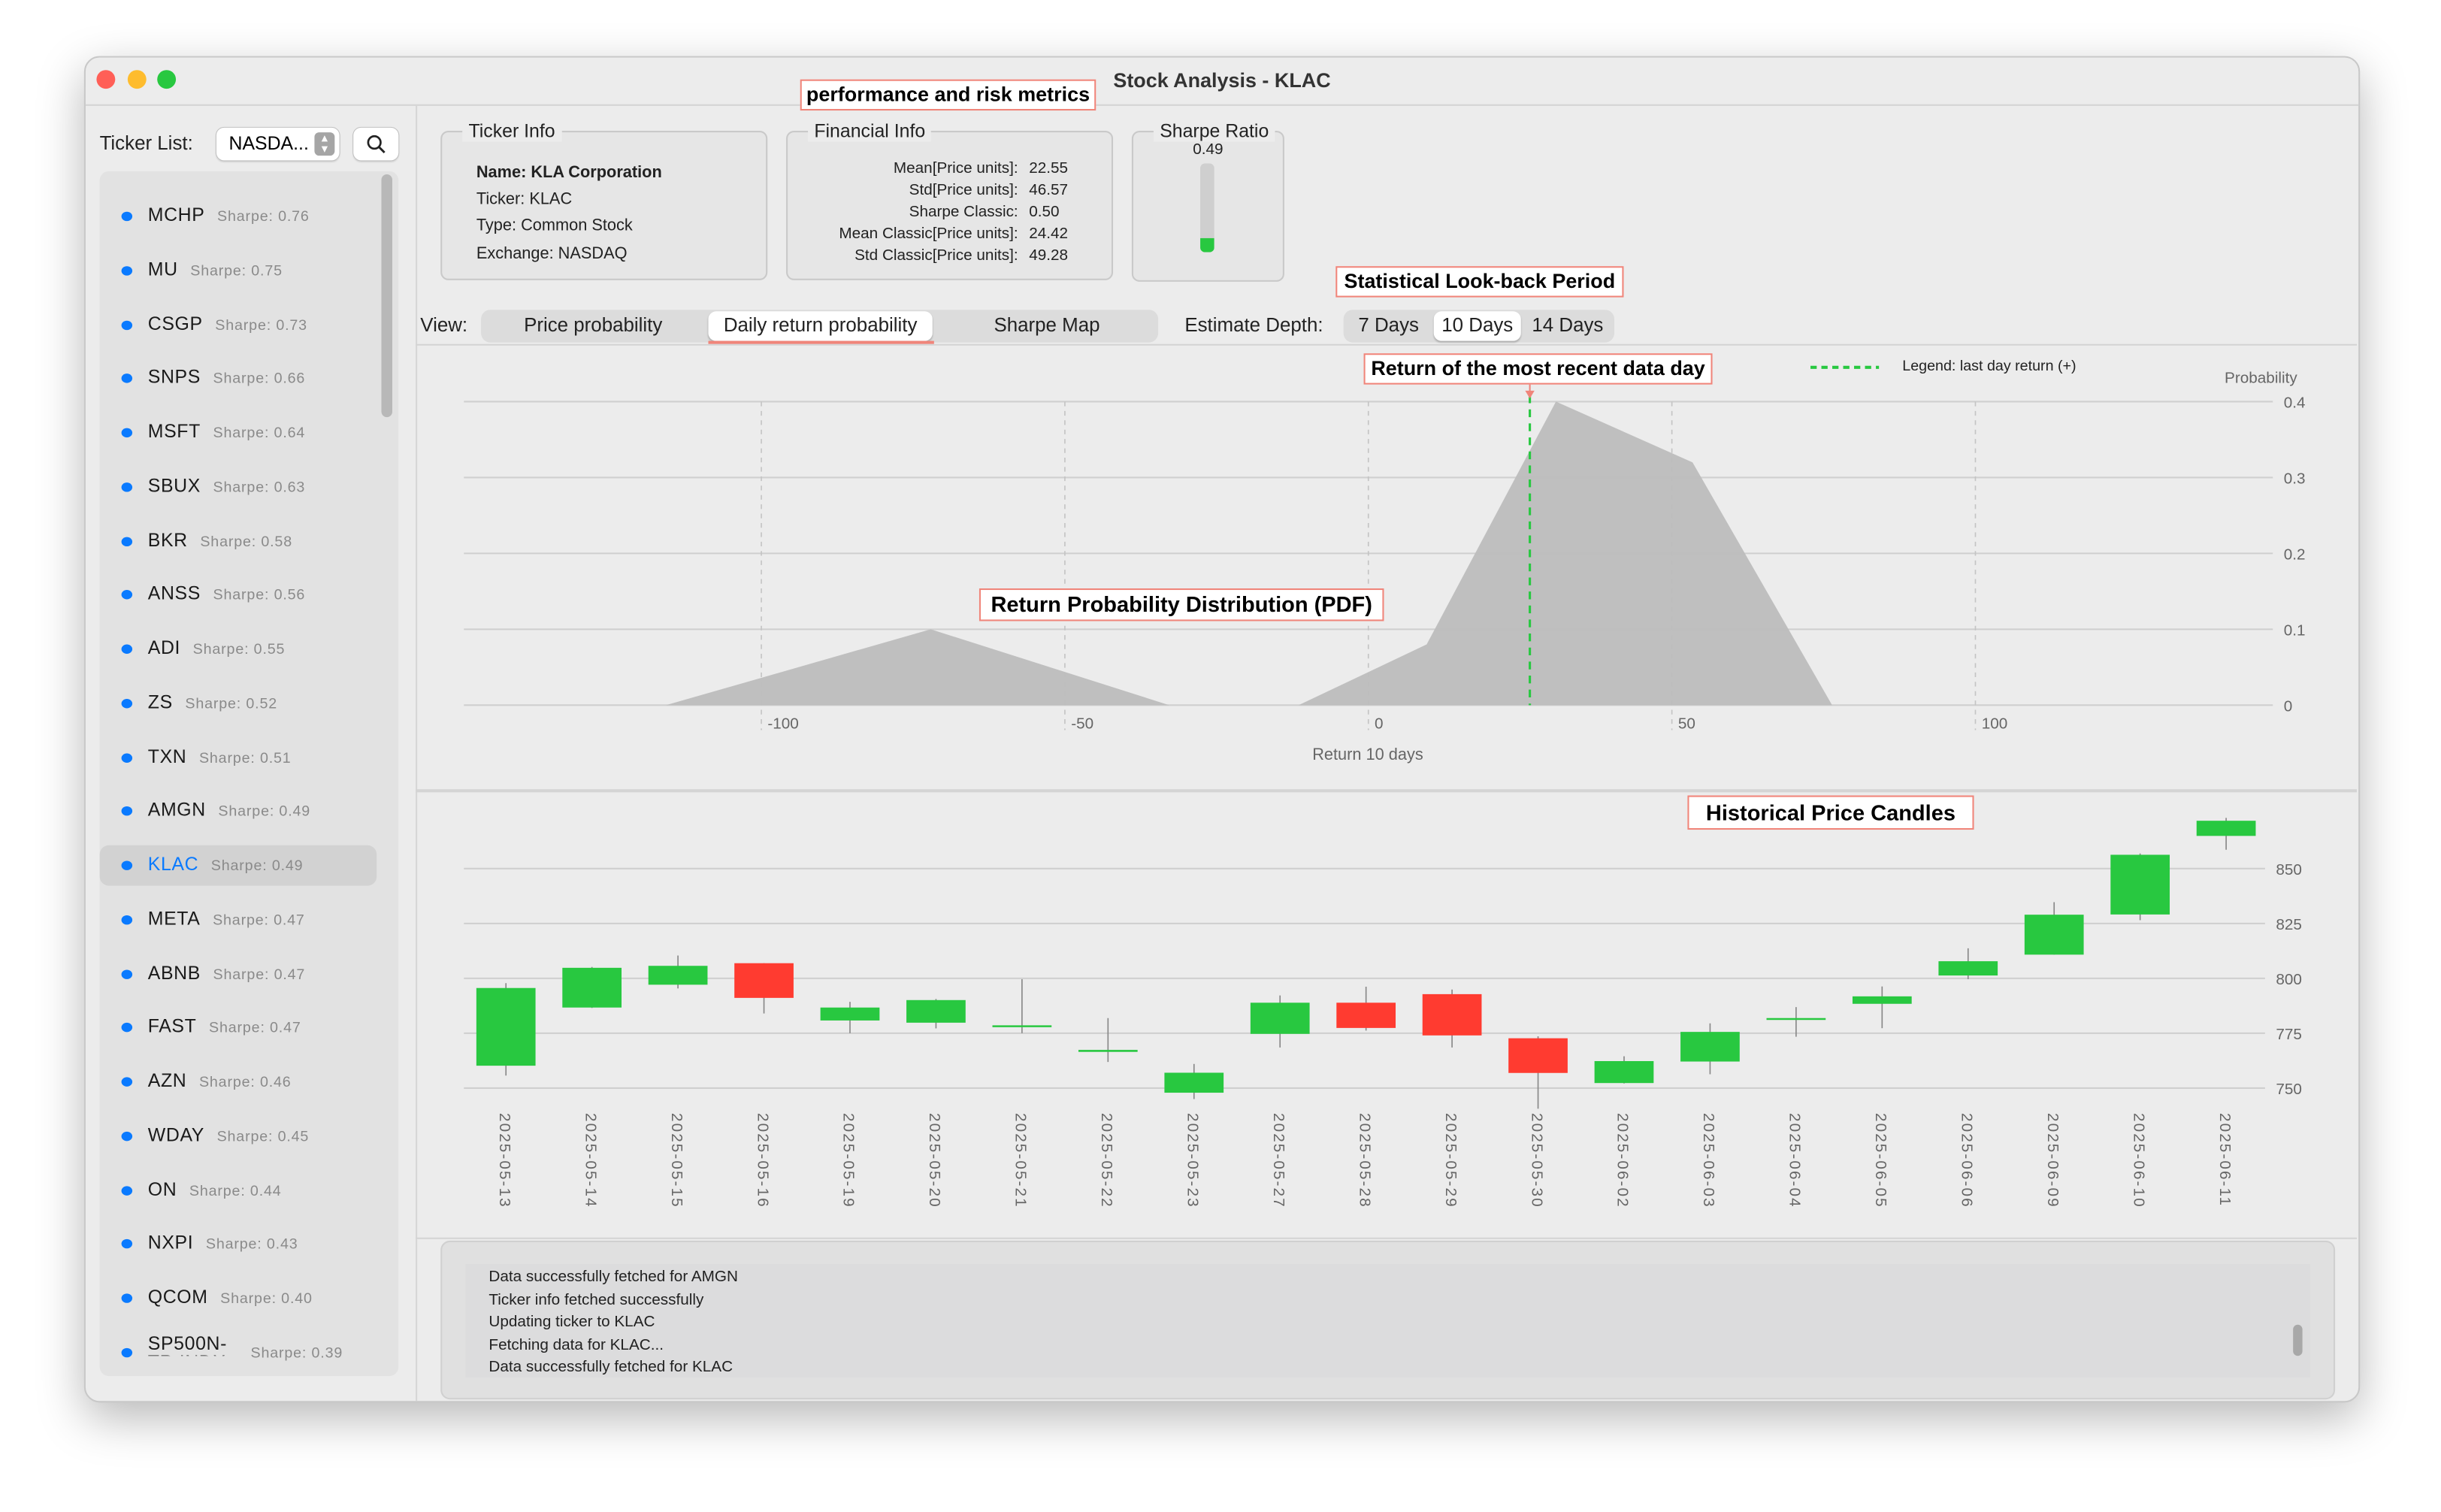  What do you see at coordinates (226, 864) in the screenshot?
I see `ticker-symbol: KLAC Sharpe: 0.49` at bounding box center [226, 864].